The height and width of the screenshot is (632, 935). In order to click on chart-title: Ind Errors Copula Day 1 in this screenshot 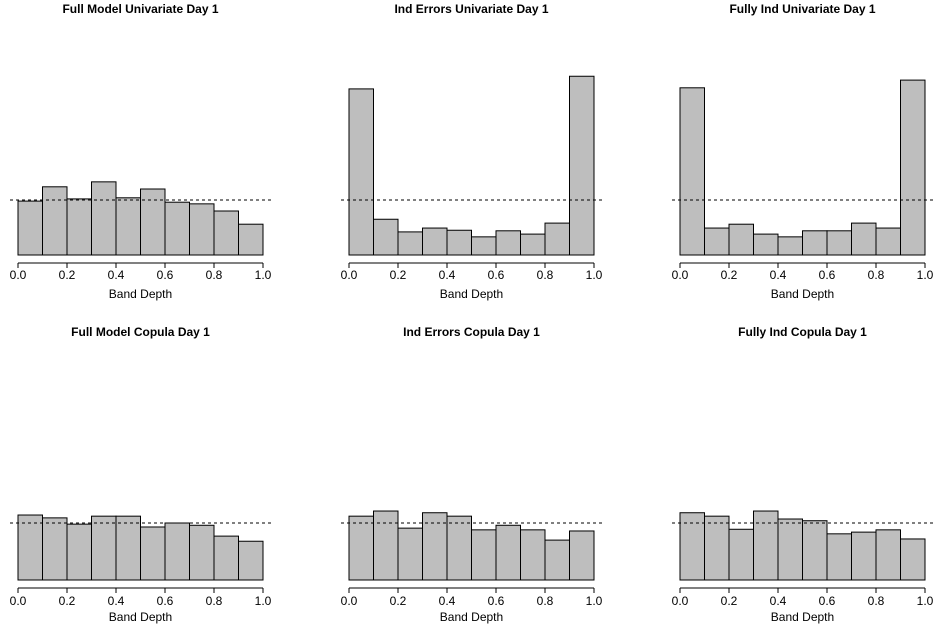, I will do `click(471, 332)`.